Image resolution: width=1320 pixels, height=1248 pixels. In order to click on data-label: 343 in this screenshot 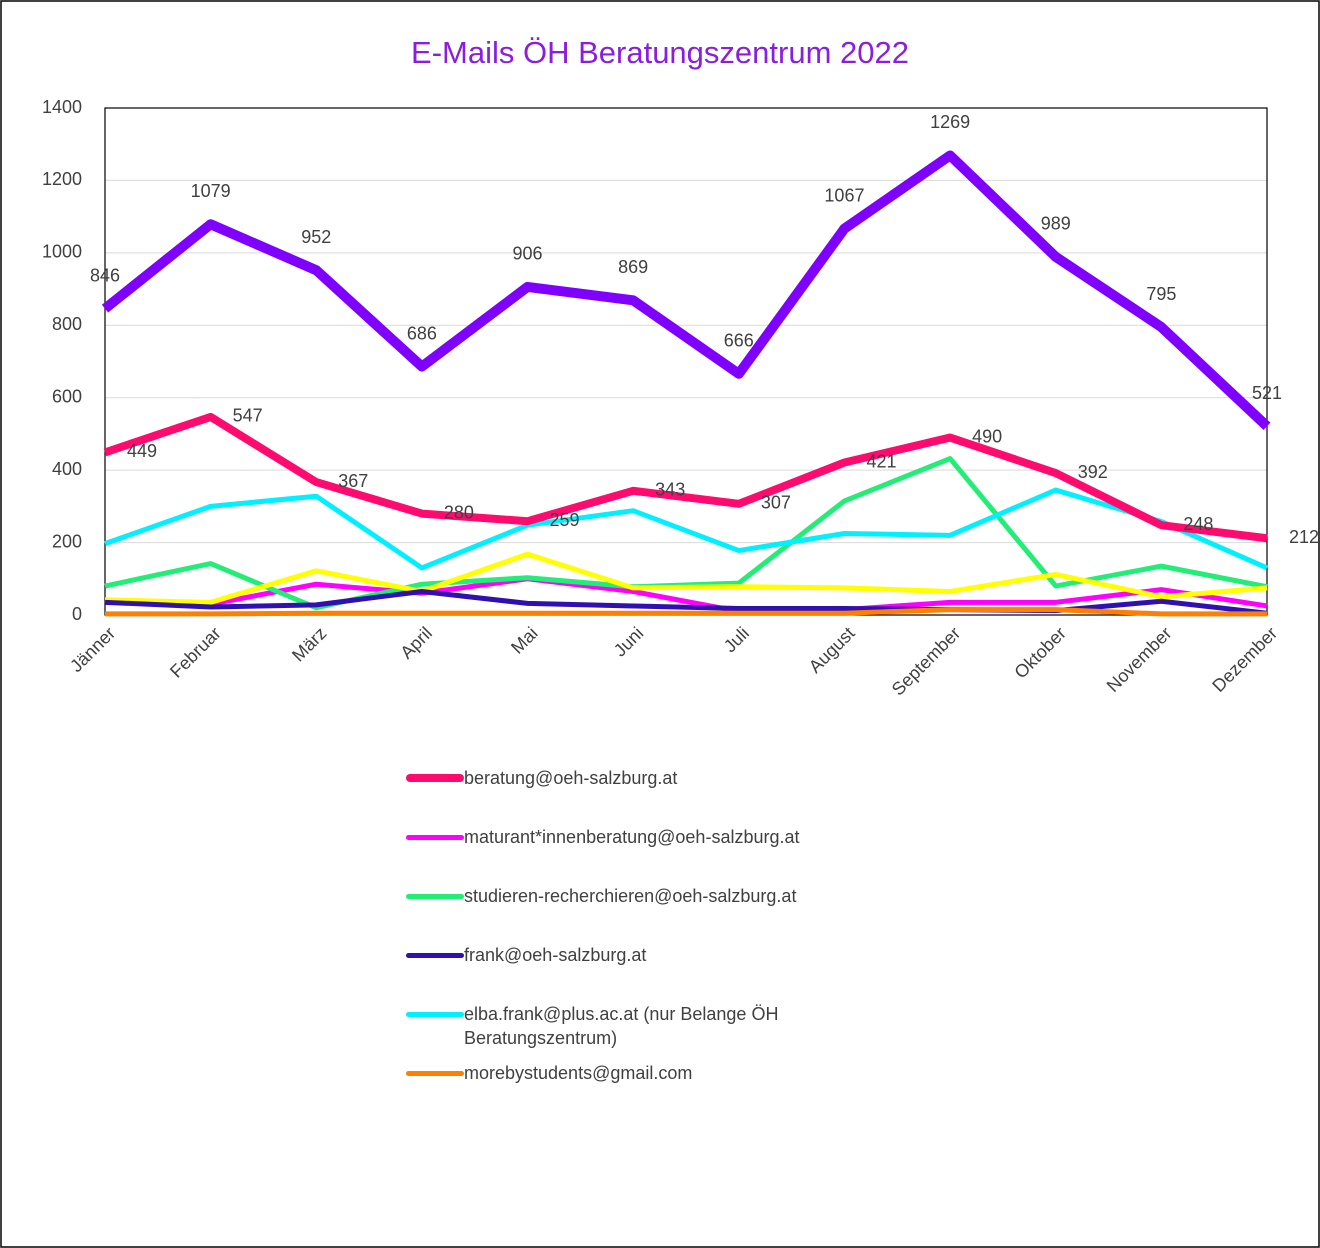, I will do `click(670, 490)`.